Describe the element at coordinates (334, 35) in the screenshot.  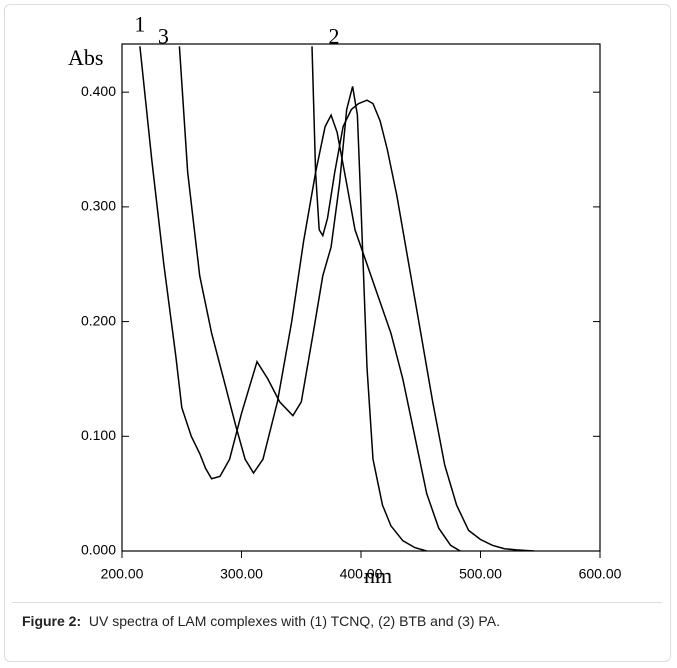
I see `series-label: 2` at that location.